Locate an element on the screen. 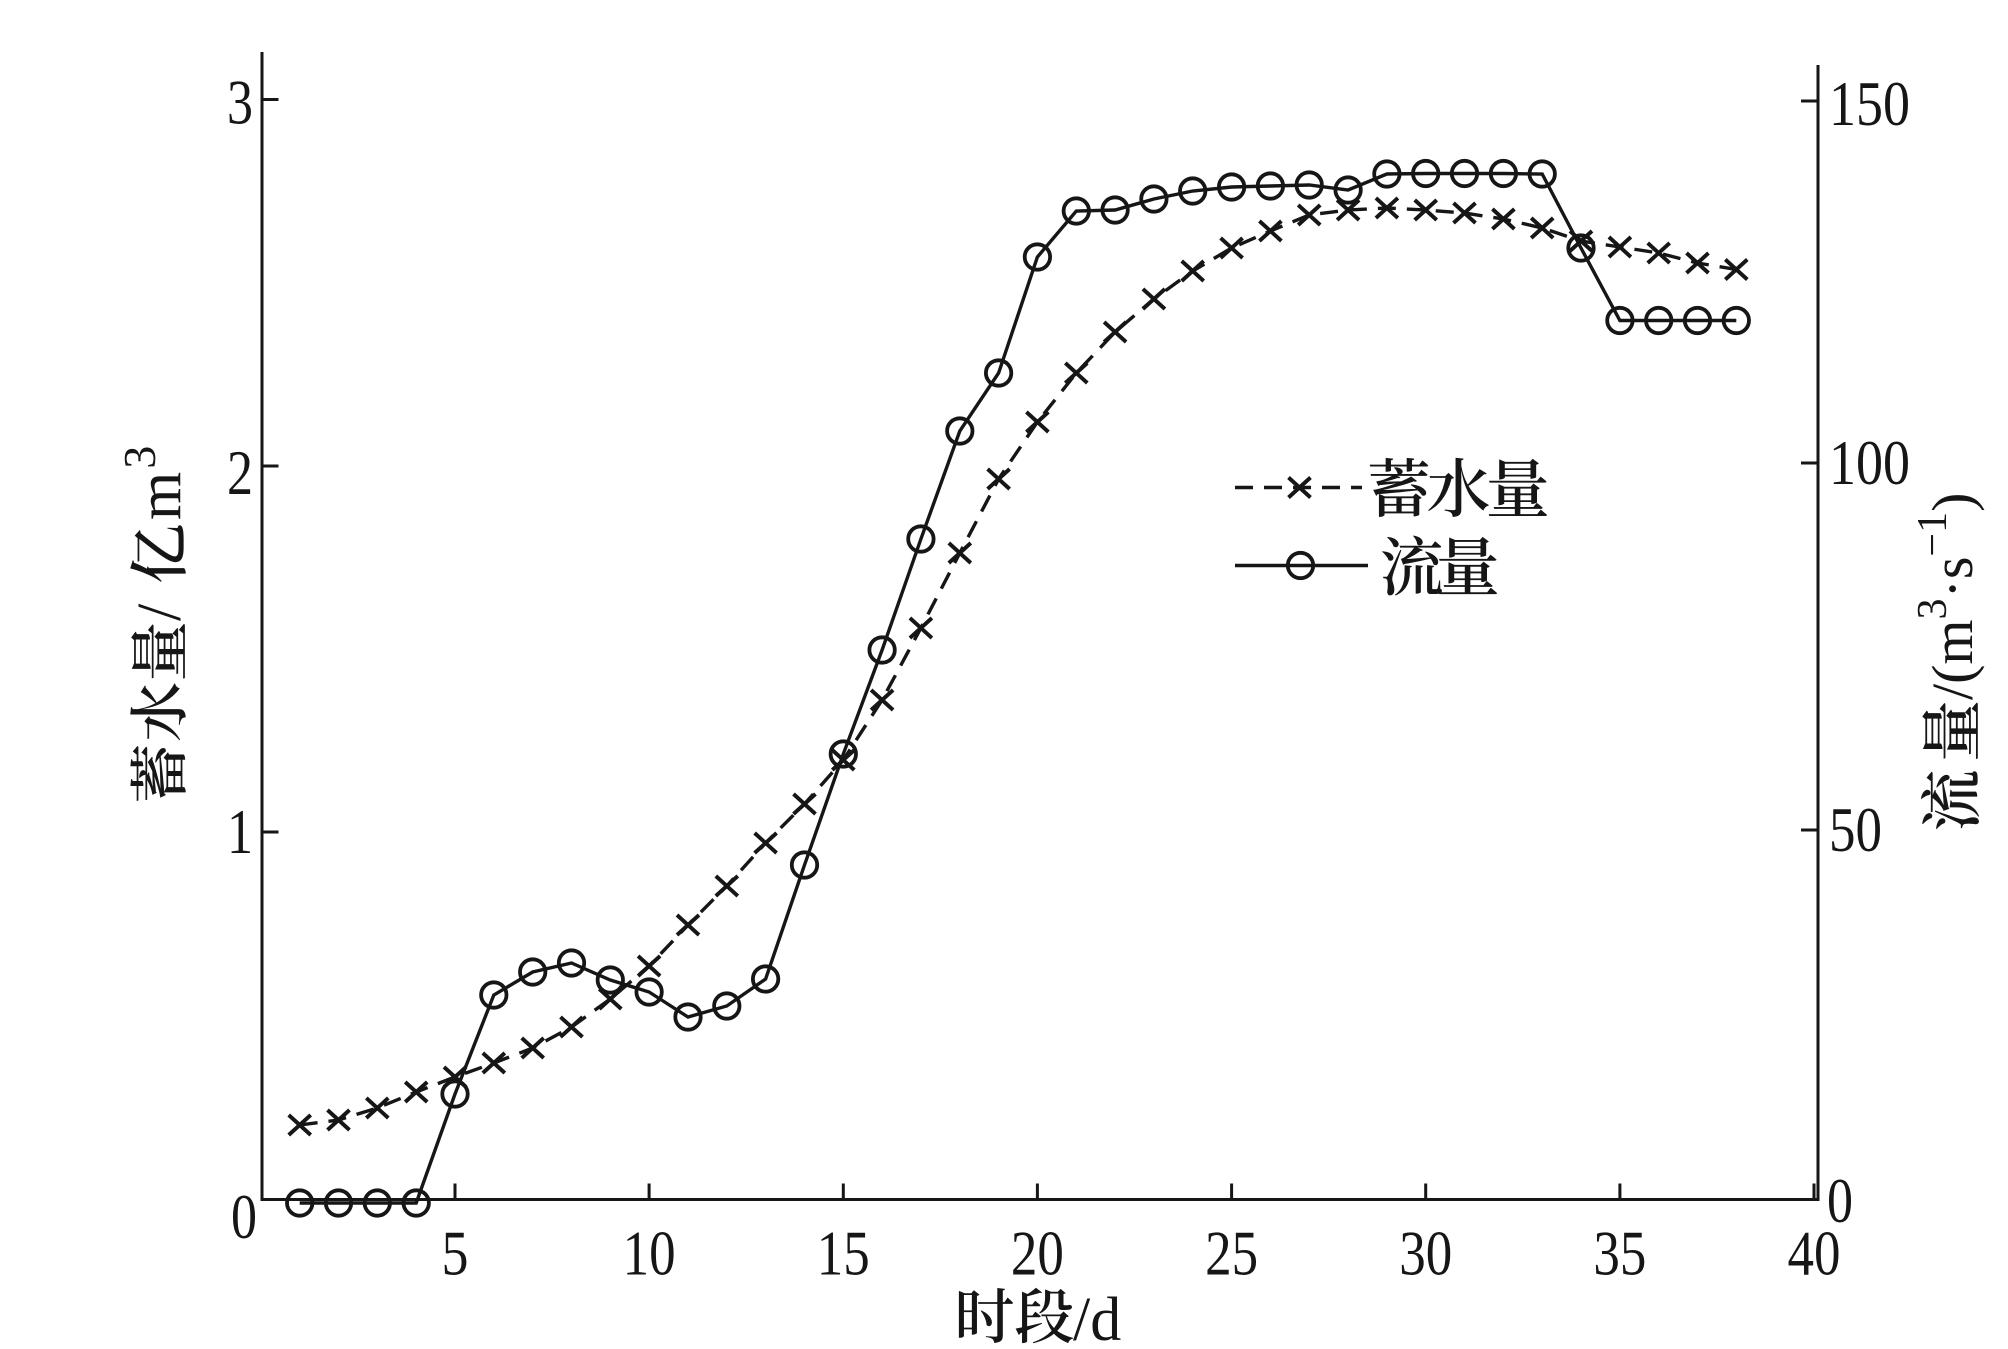 This screenshot has height=1349, width=2008. svg-text: 30 is located at coordinates (1425, 1253).